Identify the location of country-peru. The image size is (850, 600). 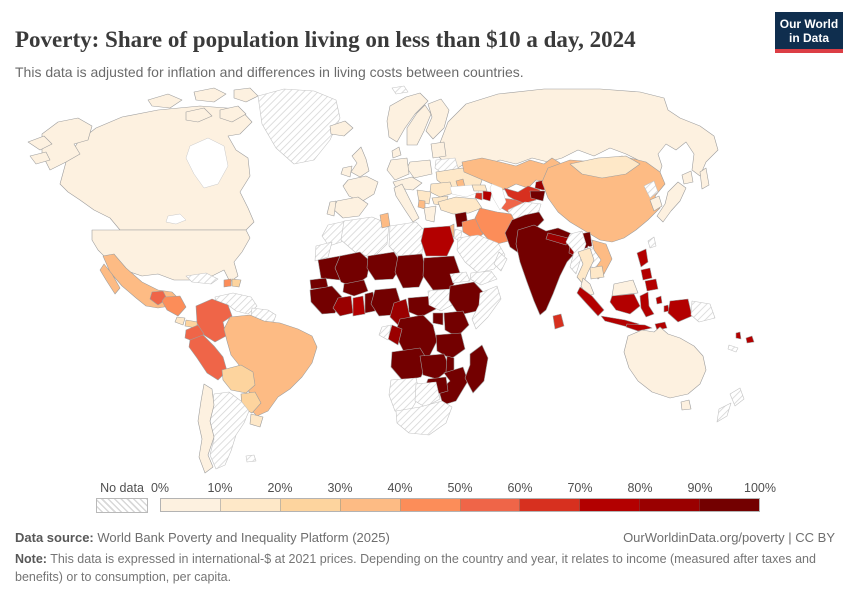
(208, 357).